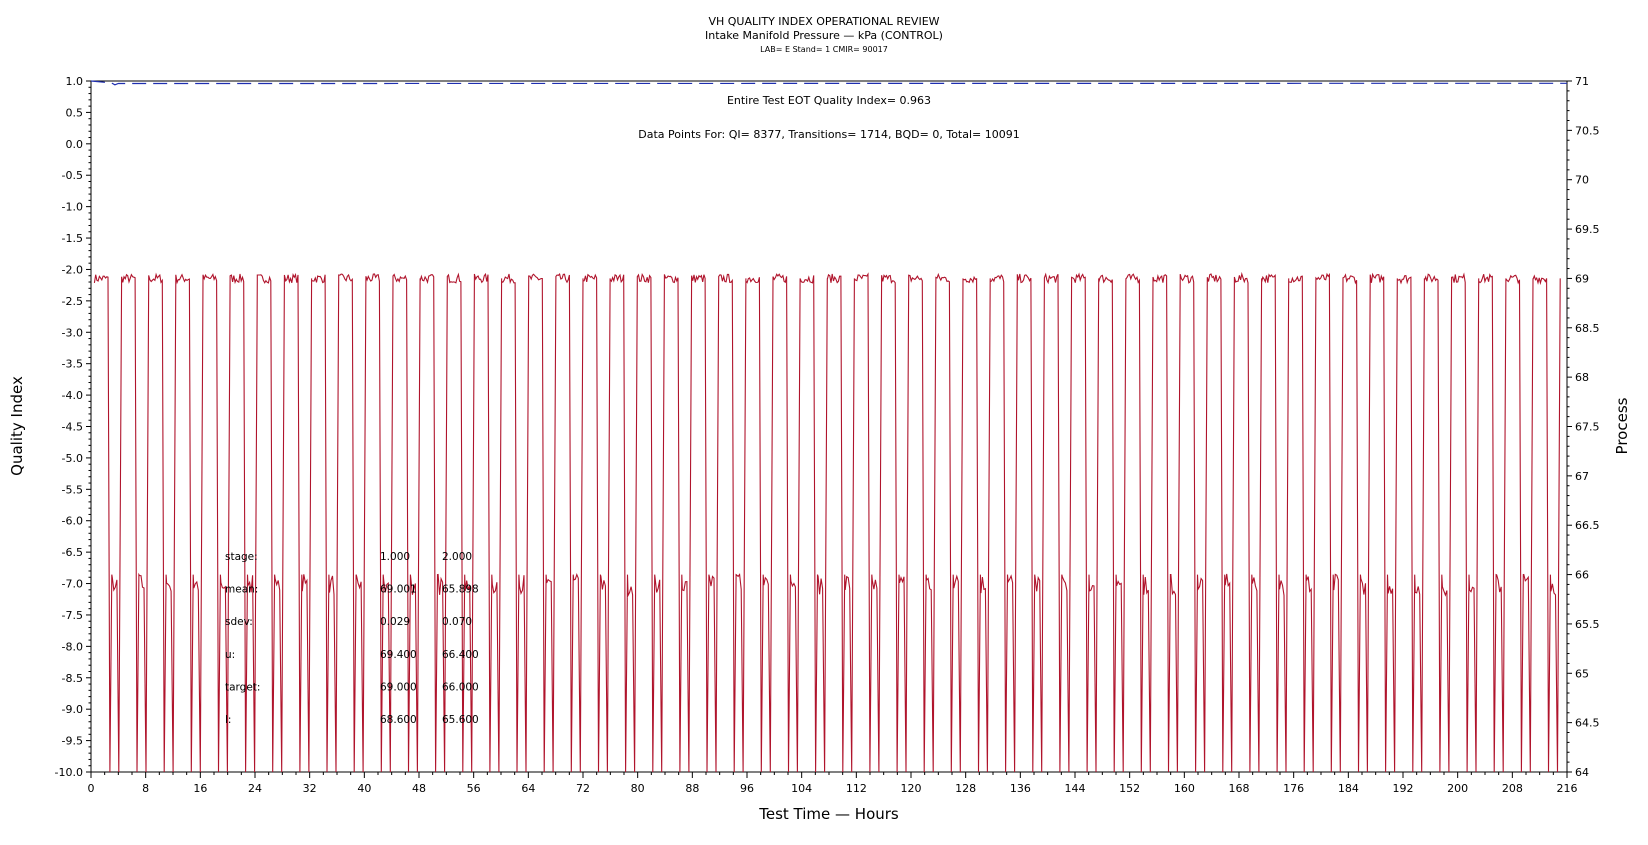  I want to click on x-tick-label: 48, so click(419, 788).